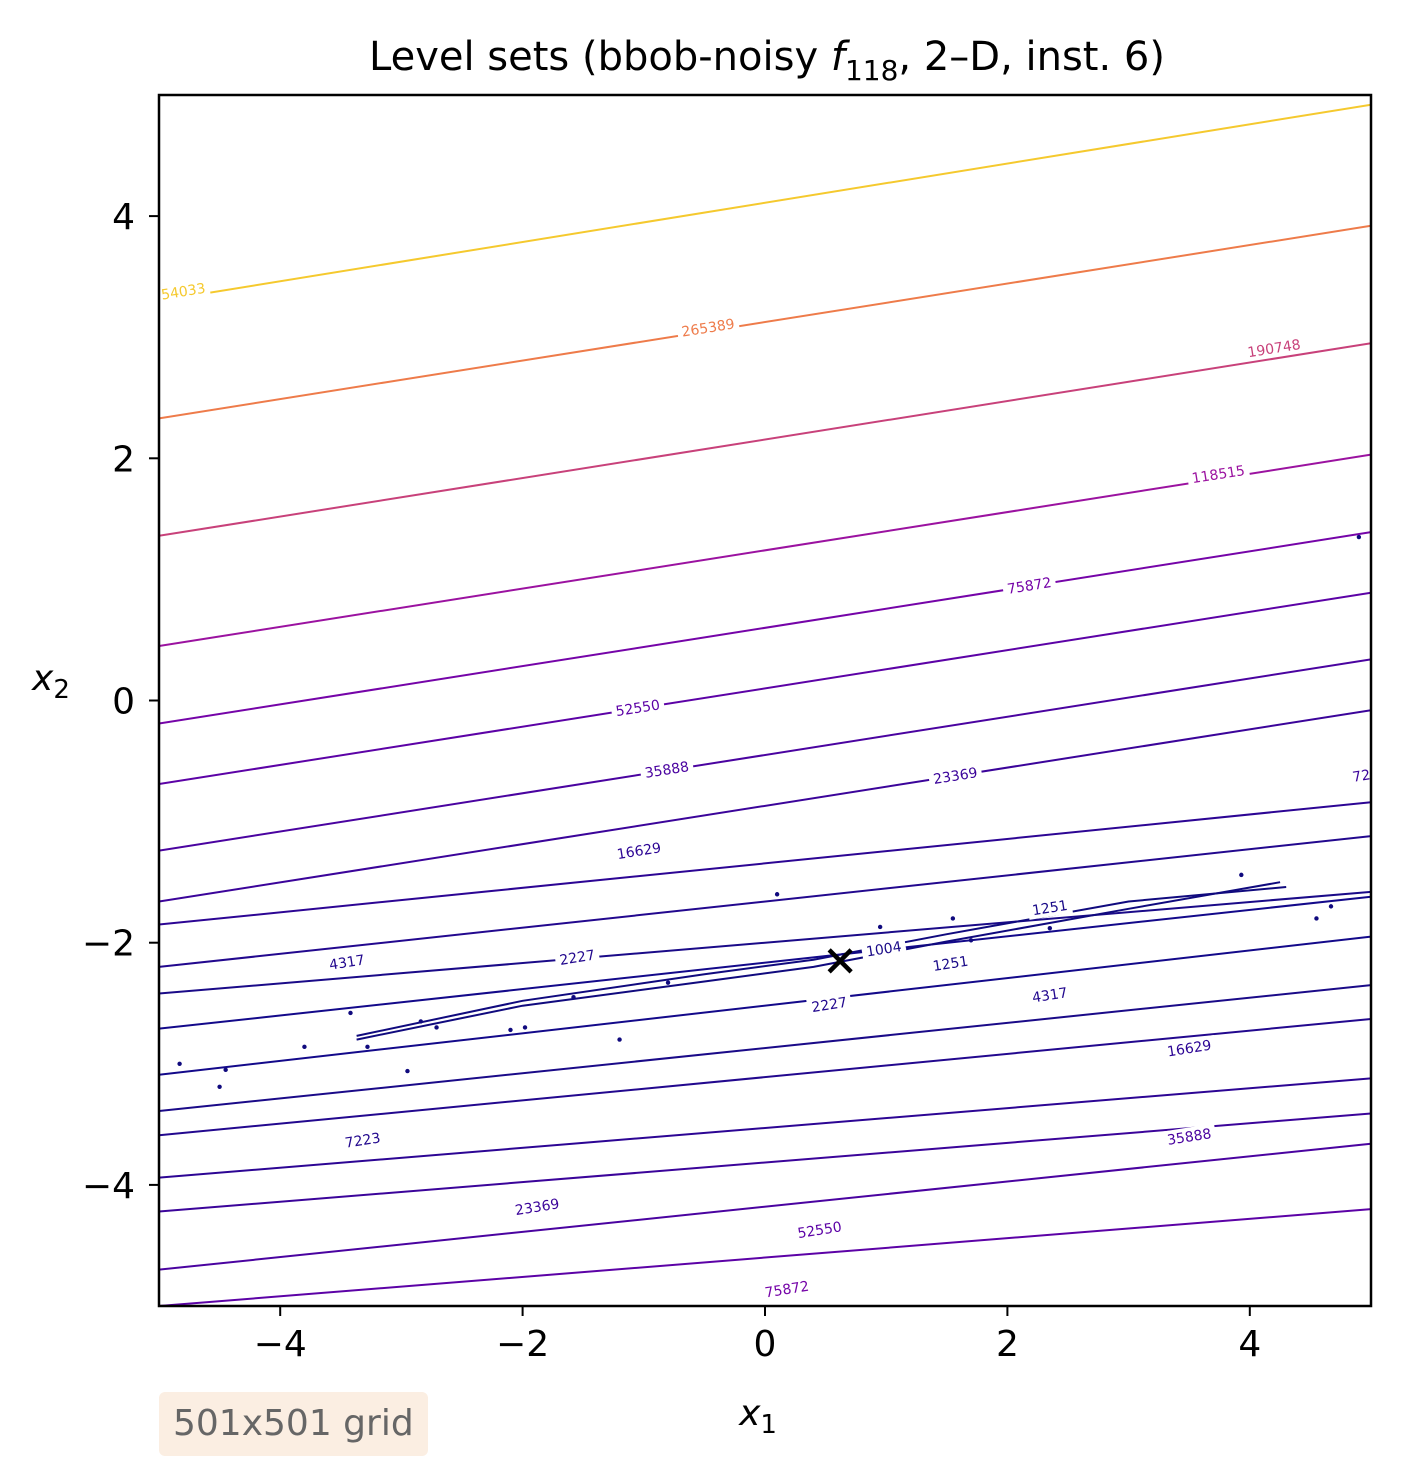 This screenshot has height=1474, width=1401. I want to click on y-tick-label: −4, so click(108, 1186).